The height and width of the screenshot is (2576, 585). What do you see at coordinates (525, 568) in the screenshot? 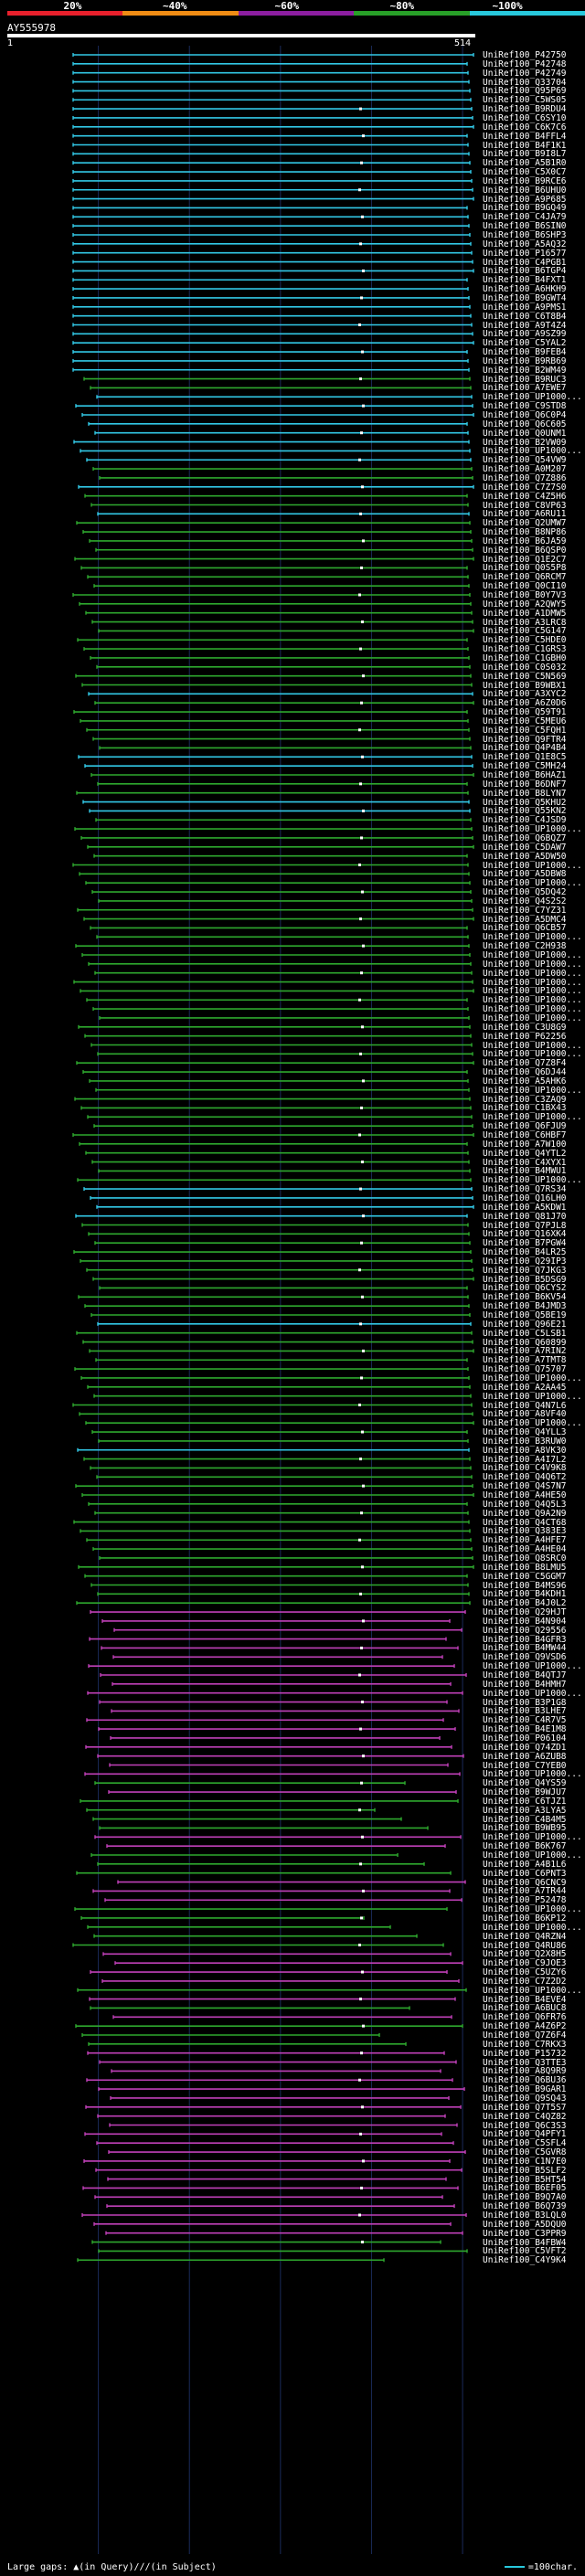
I see `hit-label: UniRef100_Q0S5P8` at bounding box center [525, 568].